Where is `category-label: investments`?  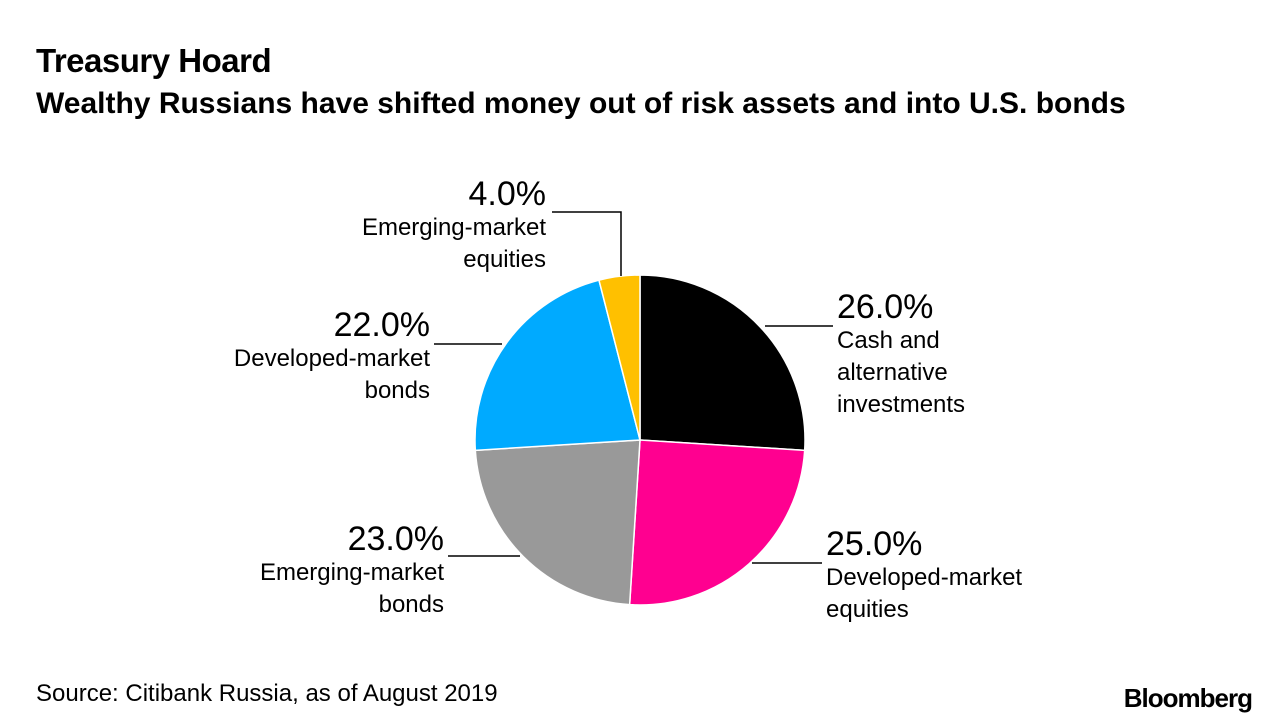 category-label: investments is located at coordinates (901, 404).